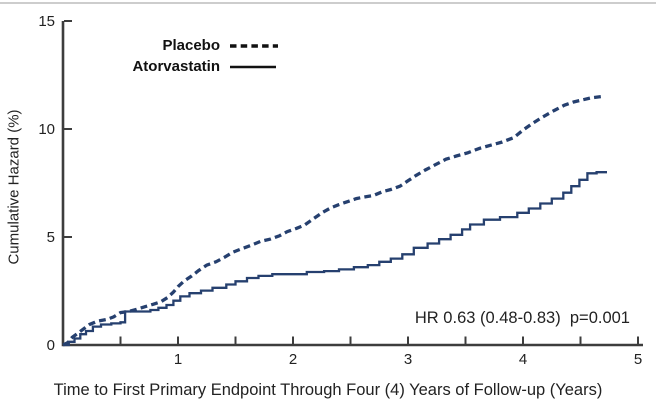 The height and width of the screenshot is (413, 656). I want to click on legend-label-placebo: Placebo, so click(191, 45).